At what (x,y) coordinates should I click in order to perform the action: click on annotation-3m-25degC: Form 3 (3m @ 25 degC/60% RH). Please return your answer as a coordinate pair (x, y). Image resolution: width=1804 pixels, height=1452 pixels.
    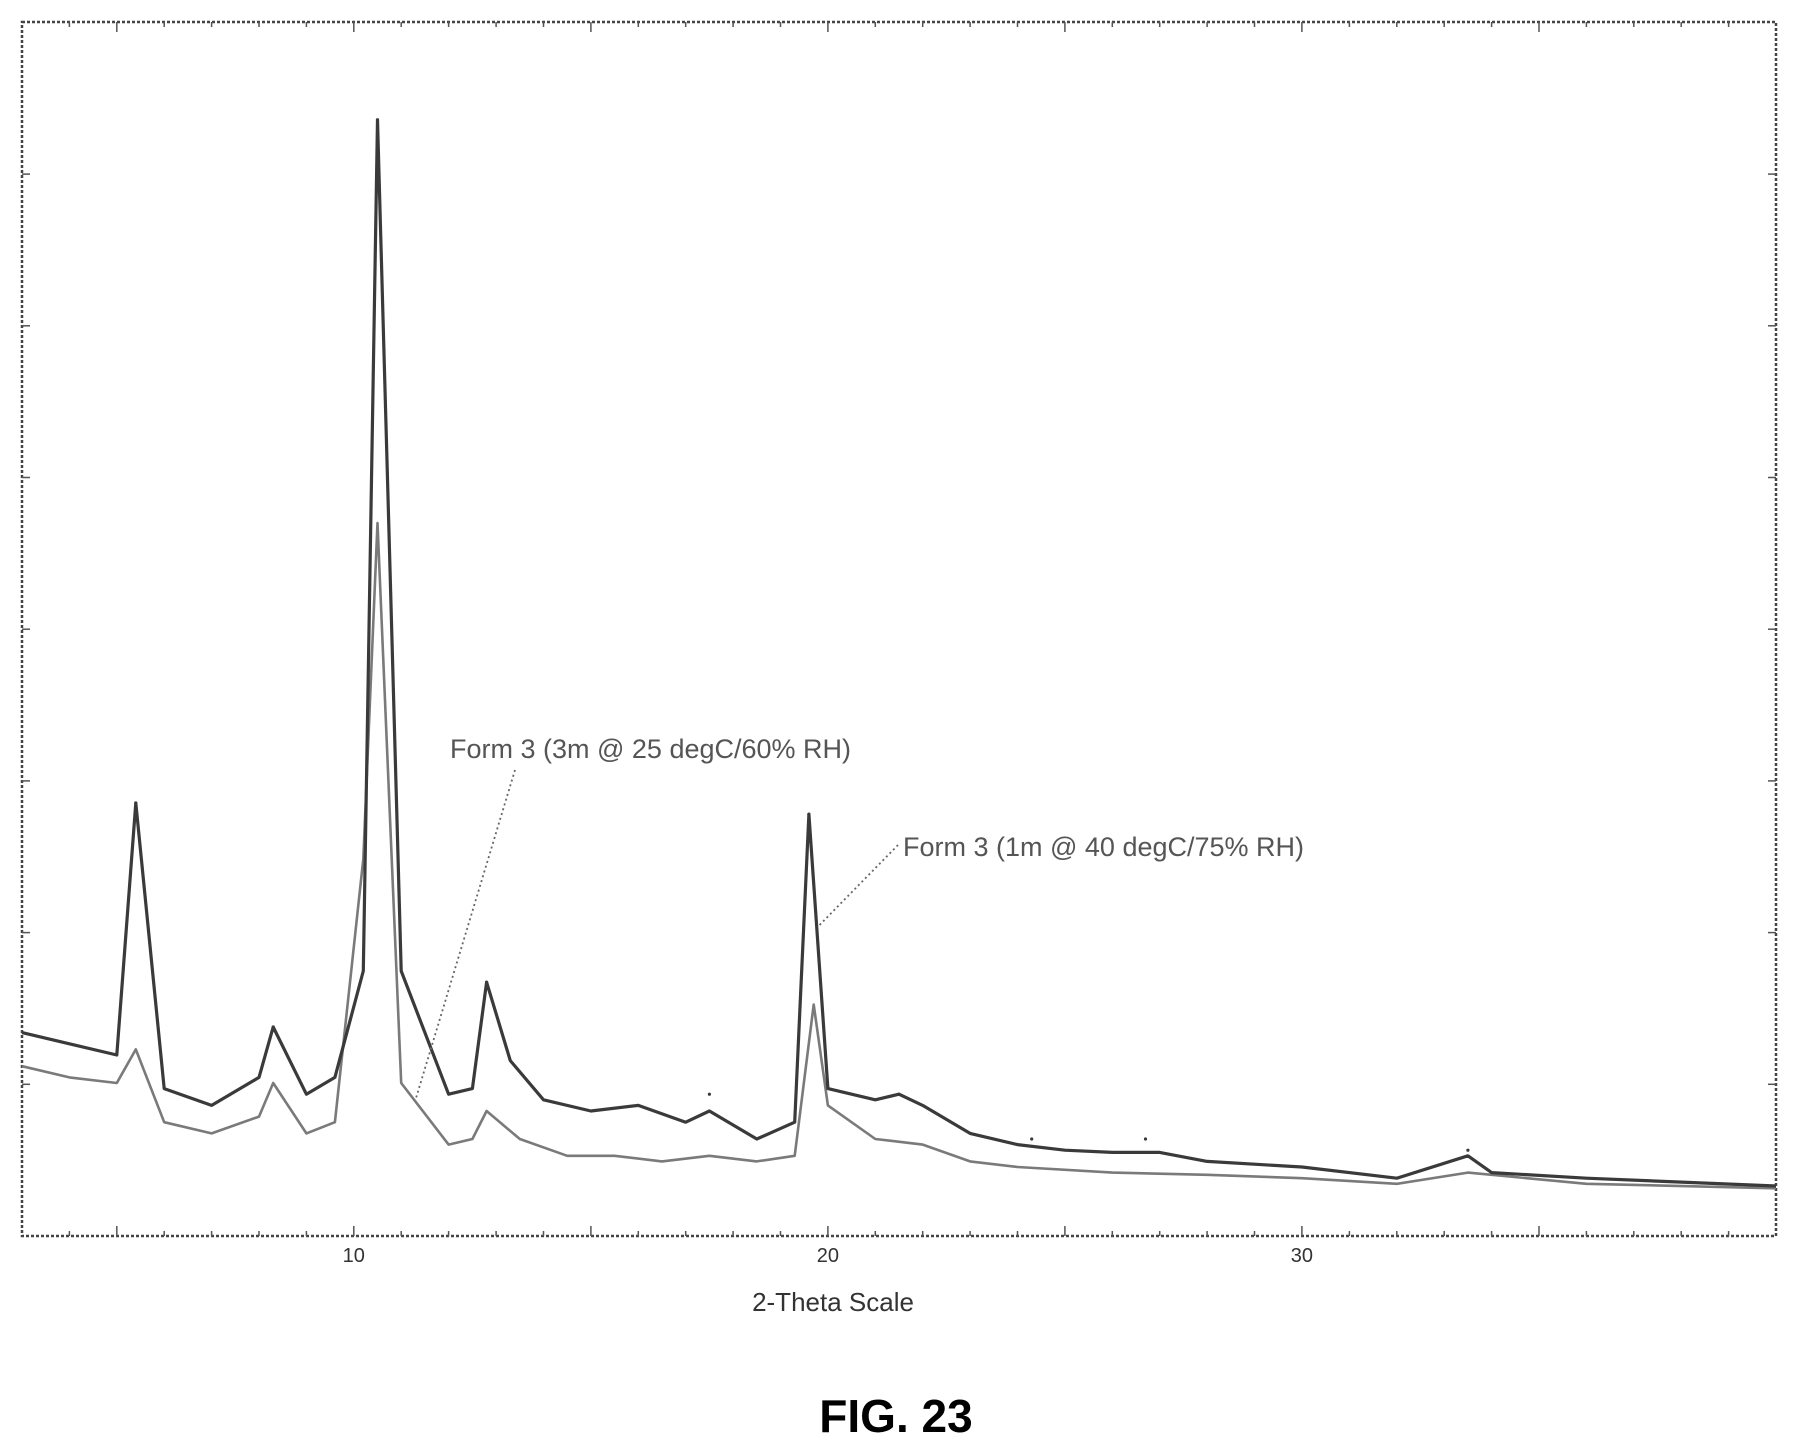
    Looking at the image, I should click on (650, 749).